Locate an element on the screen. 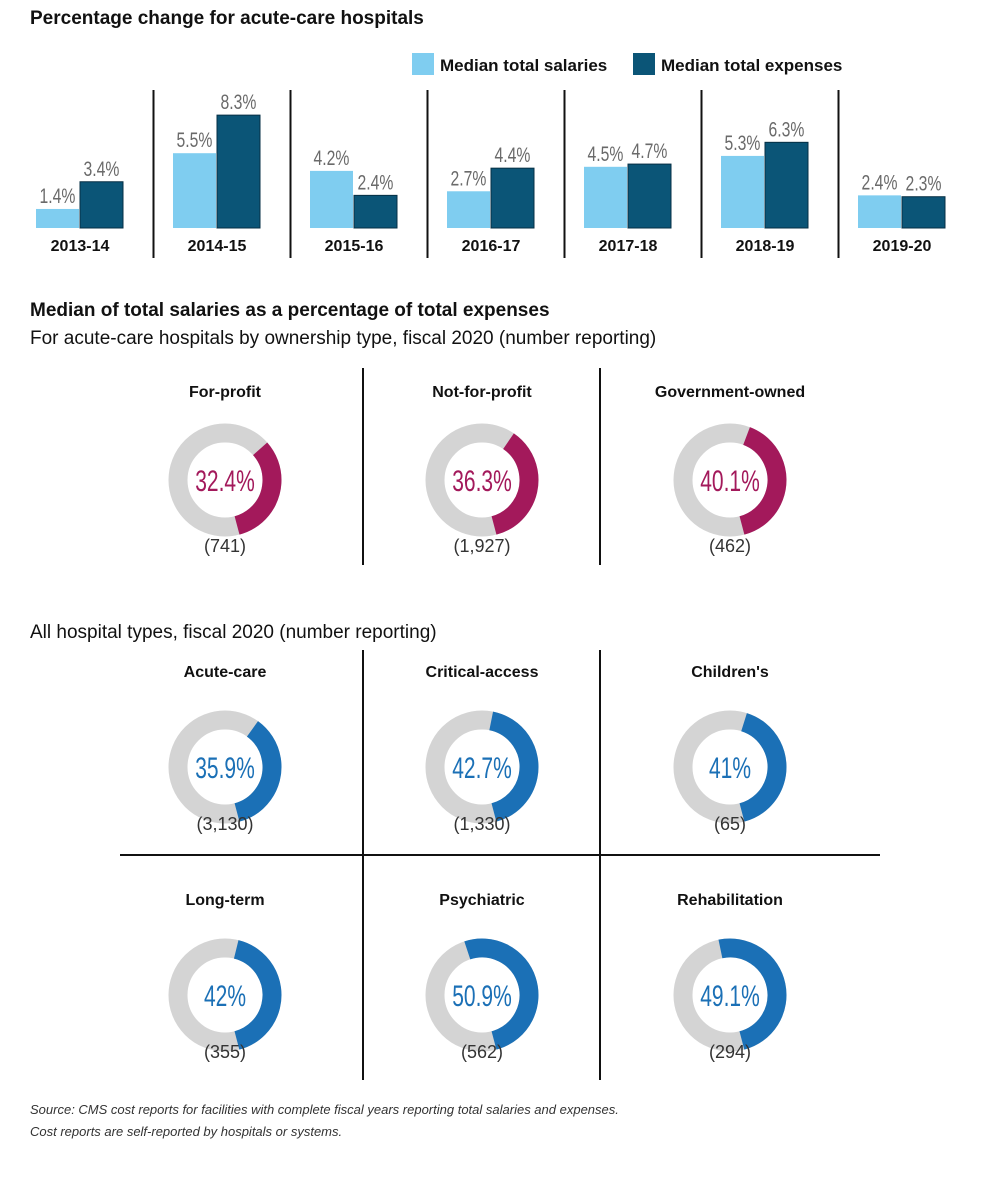 This screenshot has width=1000, height=1181. donut-category-label: Psychiatric is located at coordinates (481, 900).